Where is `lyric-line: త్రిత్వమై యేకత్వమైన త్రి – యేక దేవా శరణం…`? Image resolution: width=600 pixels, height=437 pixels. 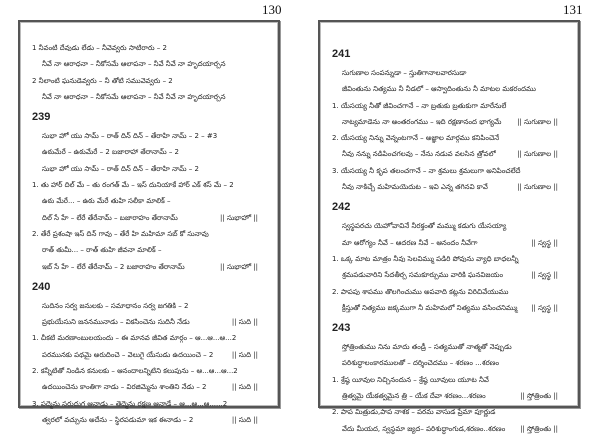
lyric-line: త్రిత్వమై యేకత్వమైన త్రి – యేక దేవా శరణం… is located at coordinates (451, 396).